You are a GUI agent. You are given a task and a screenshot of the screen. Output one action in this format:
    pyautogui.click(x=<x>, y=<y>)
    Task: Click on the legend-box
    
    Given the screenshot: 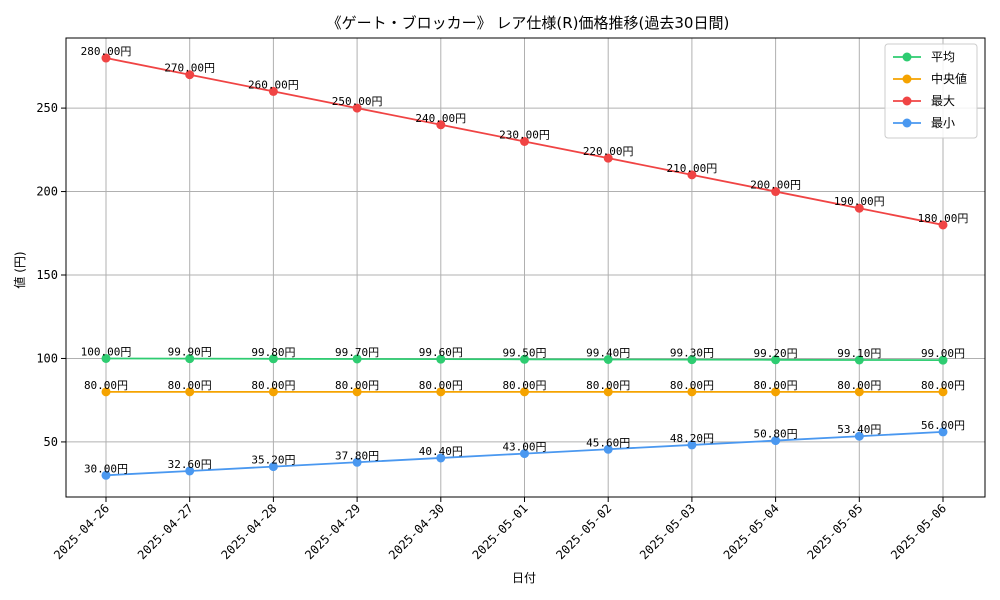 What is the action you would take?
    pyautogui.click(x=931, y=91)
    